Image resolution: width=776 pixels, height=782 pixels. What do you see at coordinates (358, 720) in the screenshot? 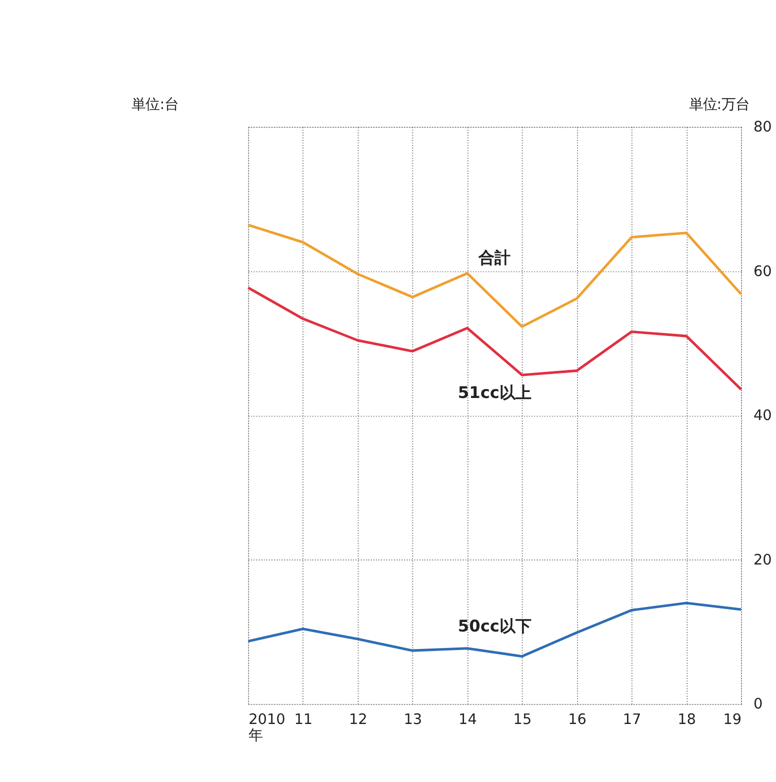
I see `x-tick-label: 12` at bounding box center [358, 720].